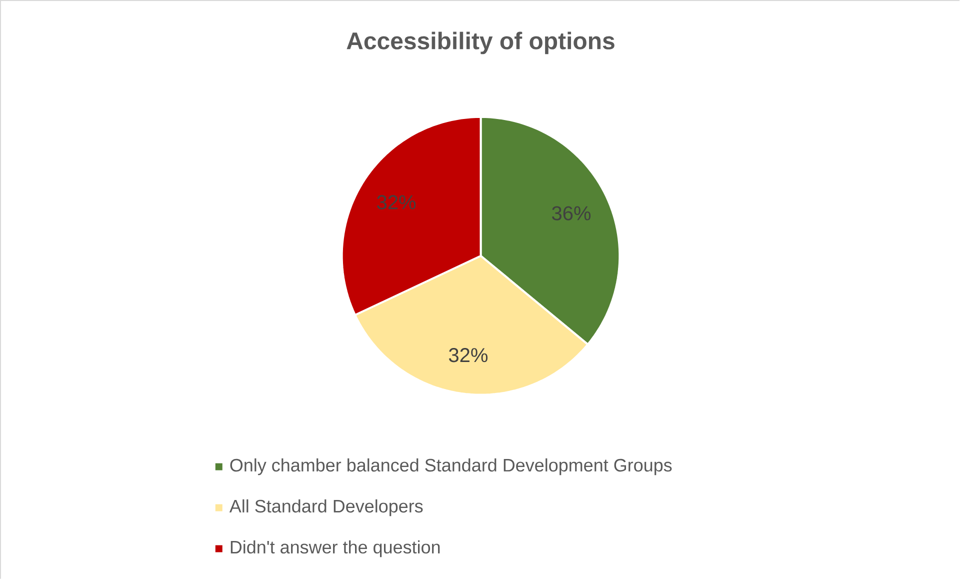 The height and width of the screenshot is (579, 960). Describe the element at coordinates (335, 549) in the screenshot. I see `legend-label: Didn't answer the question` at that location.